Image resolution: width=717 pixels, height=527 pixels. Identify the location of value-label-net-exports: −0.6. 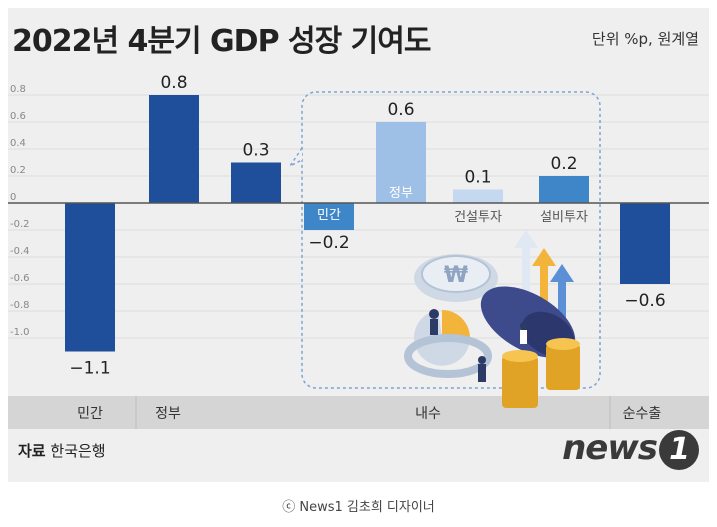
(644, 301).